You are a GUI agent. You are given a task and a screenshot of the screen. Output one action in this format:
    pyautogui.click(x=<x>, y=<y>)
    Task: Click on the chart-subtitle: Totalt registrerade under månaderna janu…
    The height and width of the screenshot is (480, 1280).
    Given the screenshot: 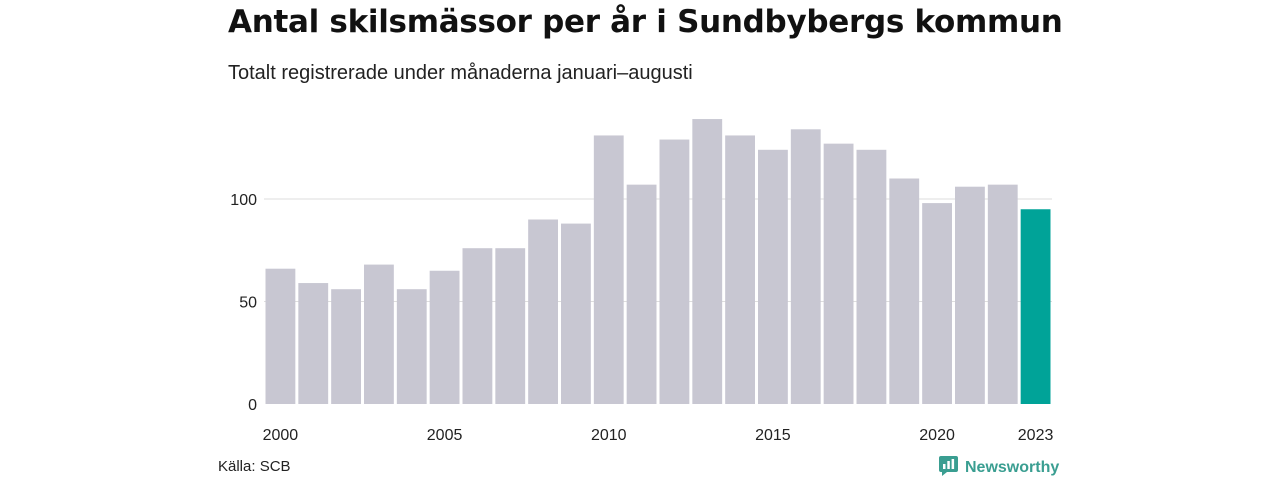 What is the action you would take?
    pyautogui.click(x=460, y=73)
    